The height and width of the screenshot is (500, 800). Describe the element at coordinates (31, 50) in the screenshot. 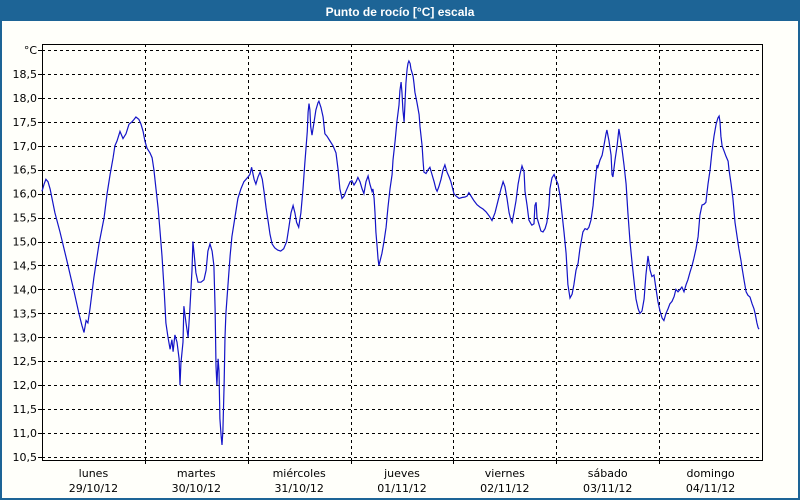

I see `y-axis-unit-label: °C` at that location.